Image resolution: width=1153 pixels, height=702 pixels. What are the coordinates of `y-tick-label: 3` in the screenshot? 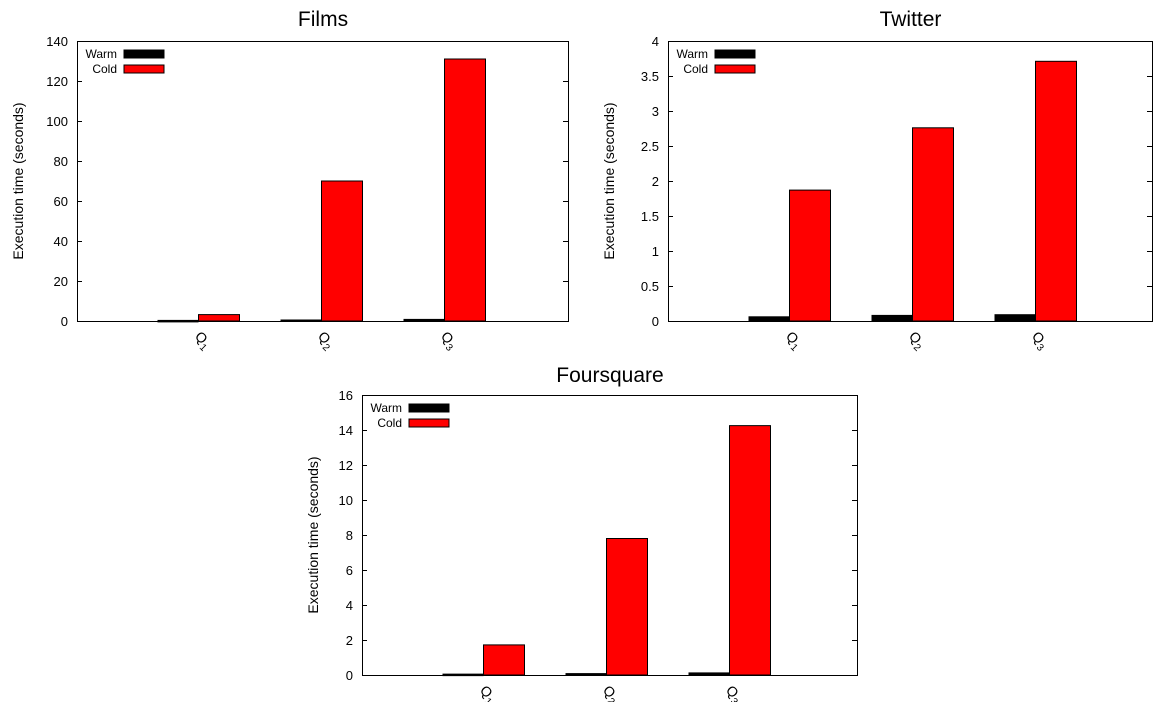 It's located at (655, 111).